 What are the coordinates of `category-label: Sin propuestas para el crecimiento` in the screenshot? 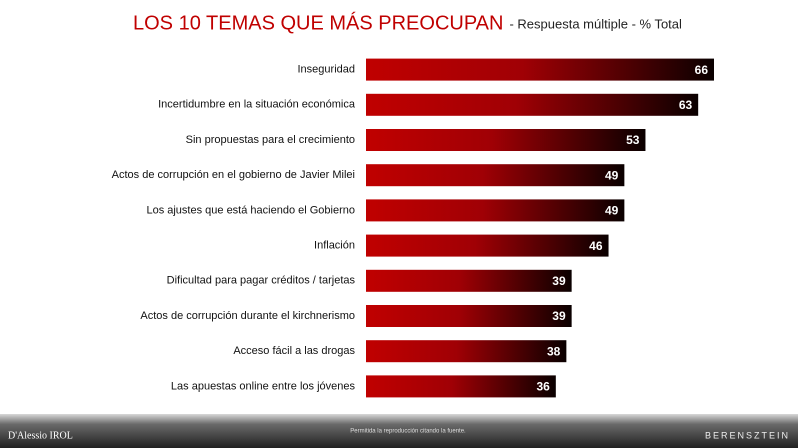 It's located at (270, 140).